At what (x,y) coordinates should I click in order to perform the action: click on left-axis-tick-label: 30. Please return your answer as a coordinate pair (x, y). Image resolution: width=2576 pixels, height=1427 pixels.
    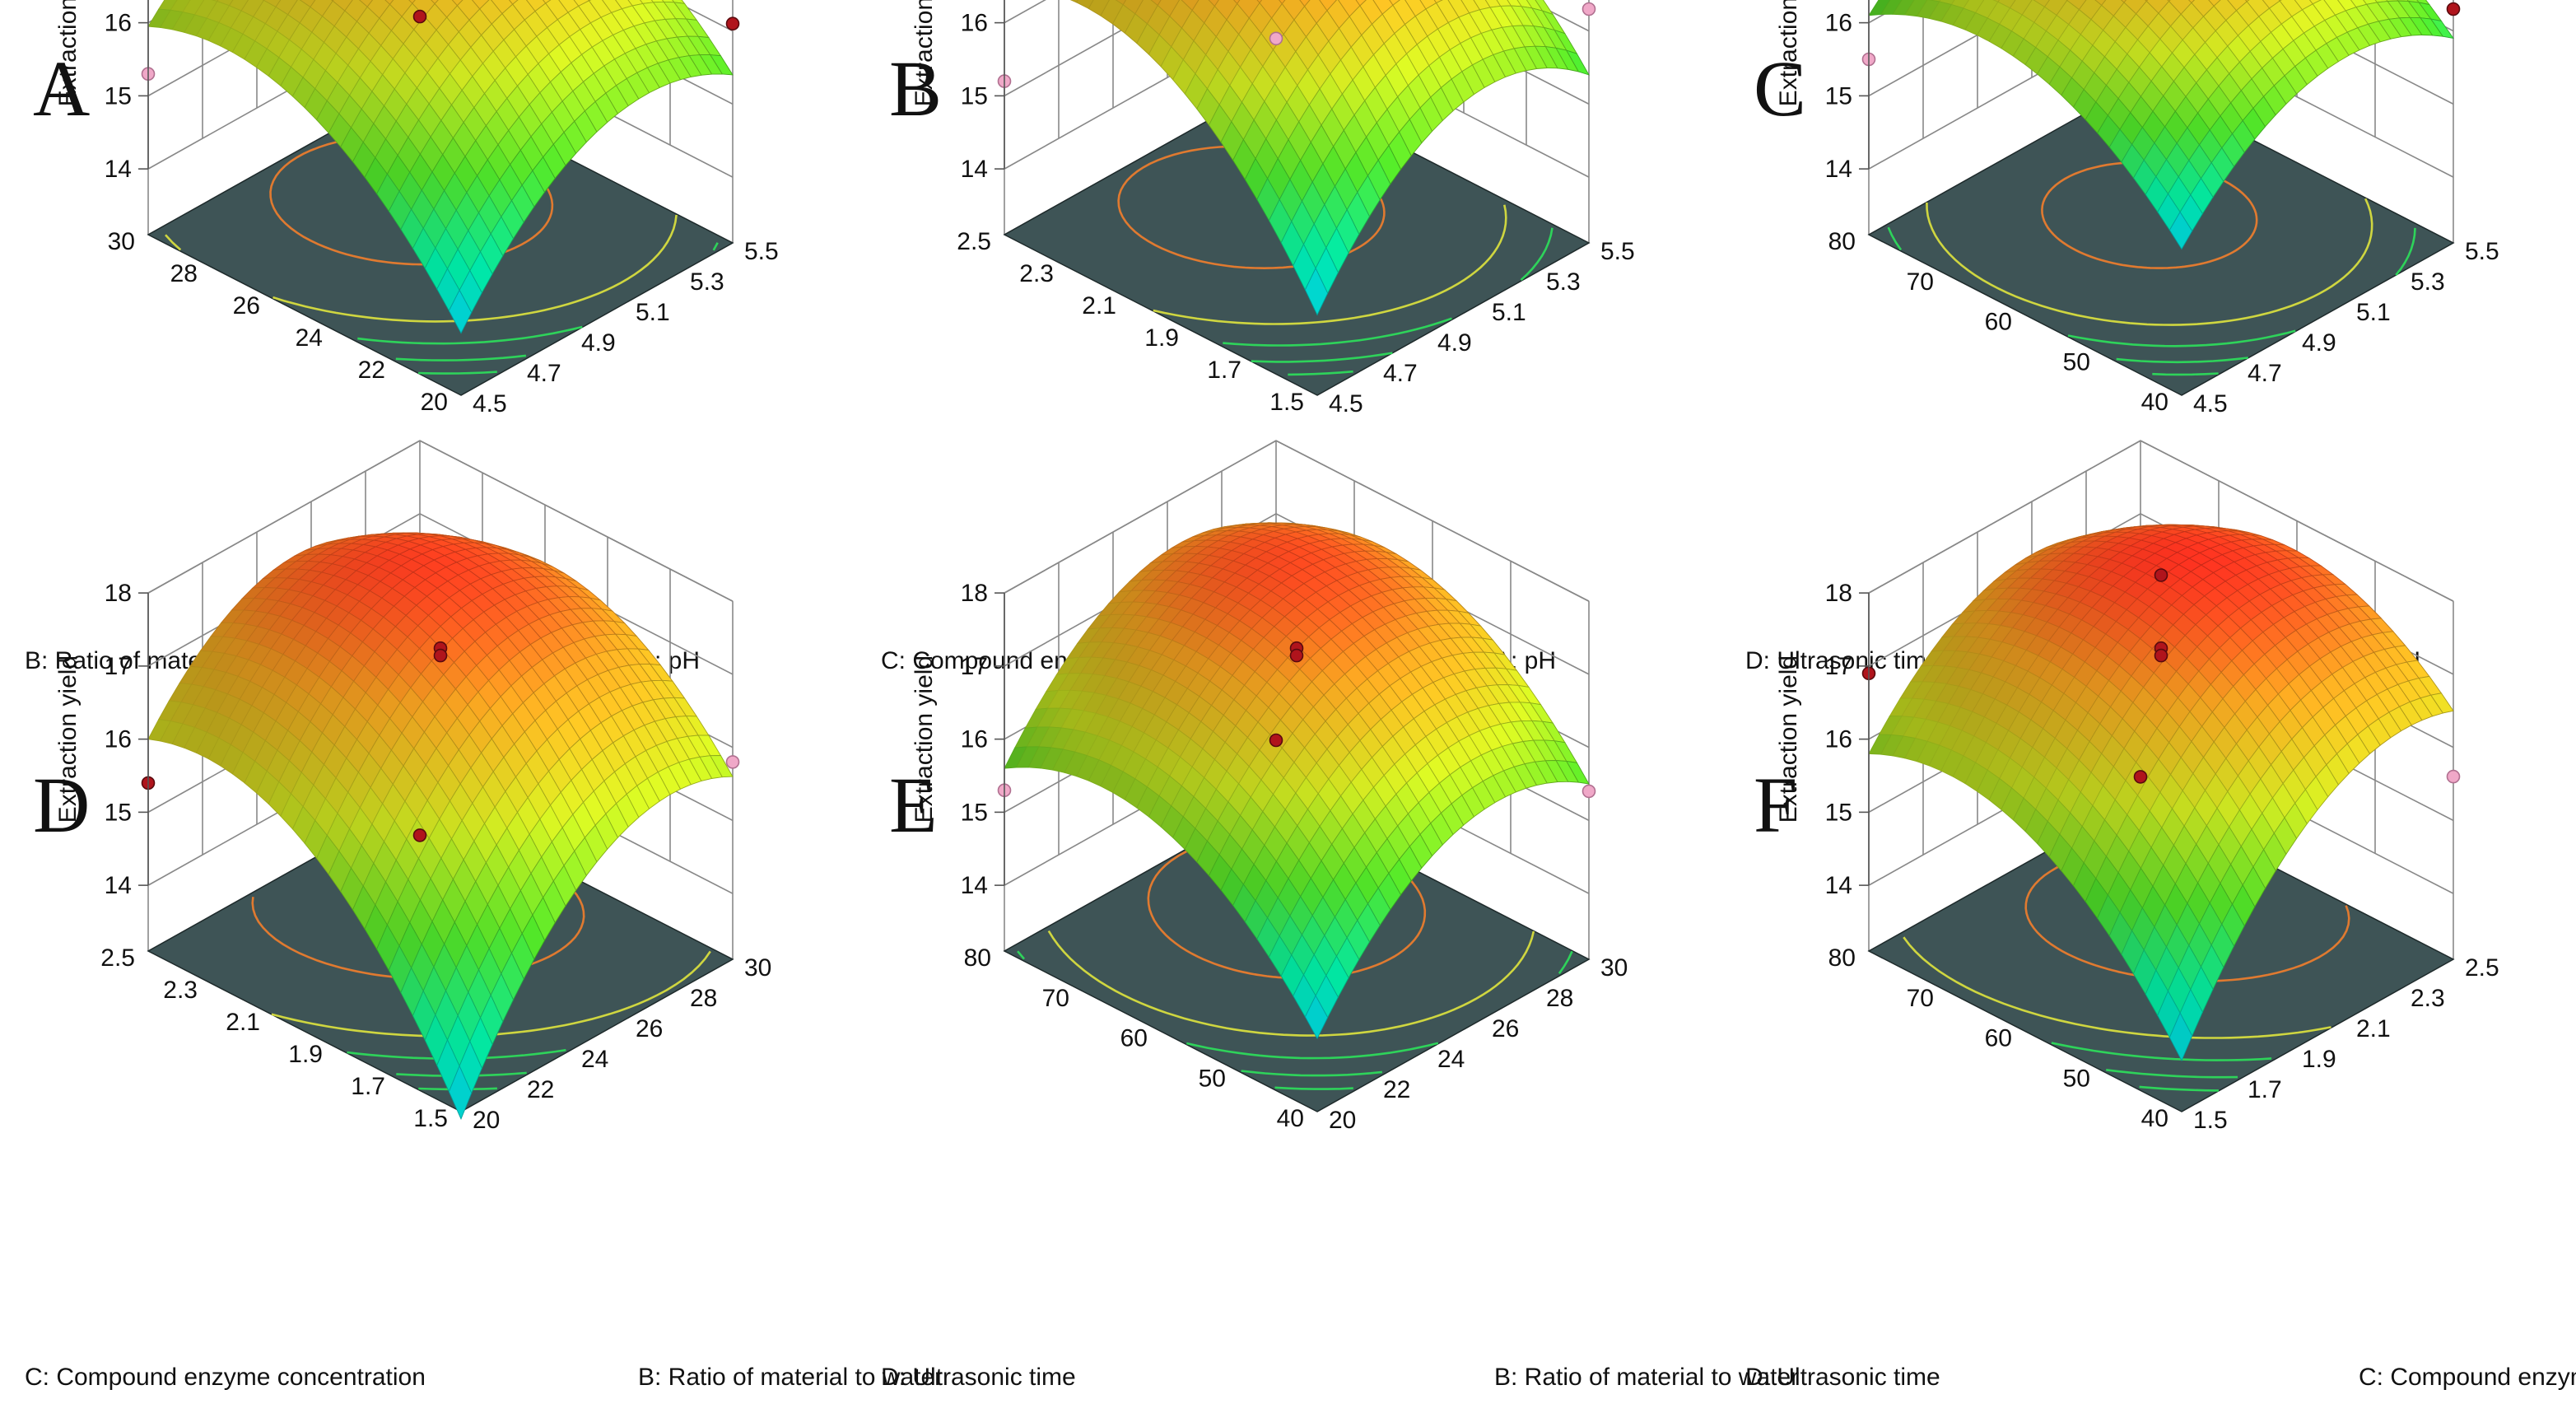
    Looking at the image, I should click on (122, 242).